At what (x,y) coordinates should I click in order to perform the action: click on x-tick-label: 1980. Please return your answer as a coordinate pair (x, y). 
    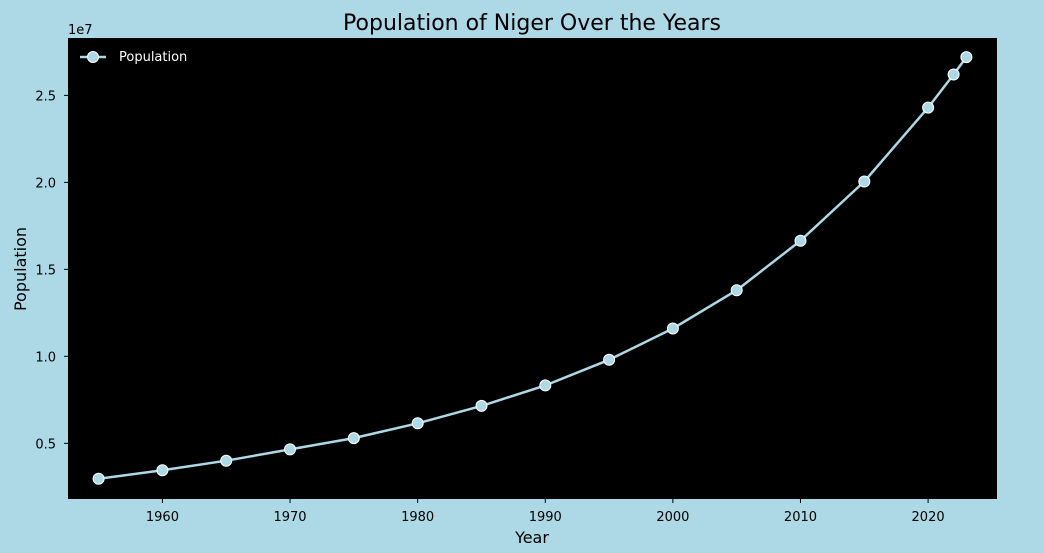
    Looking at the image, I should click on (417, 517).